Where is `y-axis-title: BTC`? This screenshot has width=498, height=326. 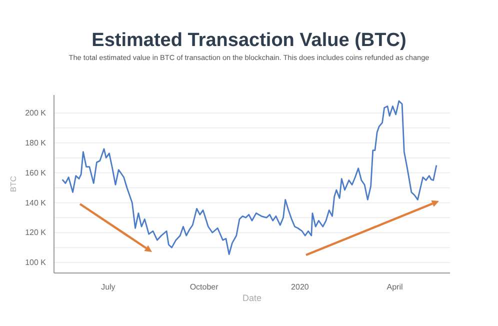 y-axis-title: BTC is located at coordinates (13, 184).